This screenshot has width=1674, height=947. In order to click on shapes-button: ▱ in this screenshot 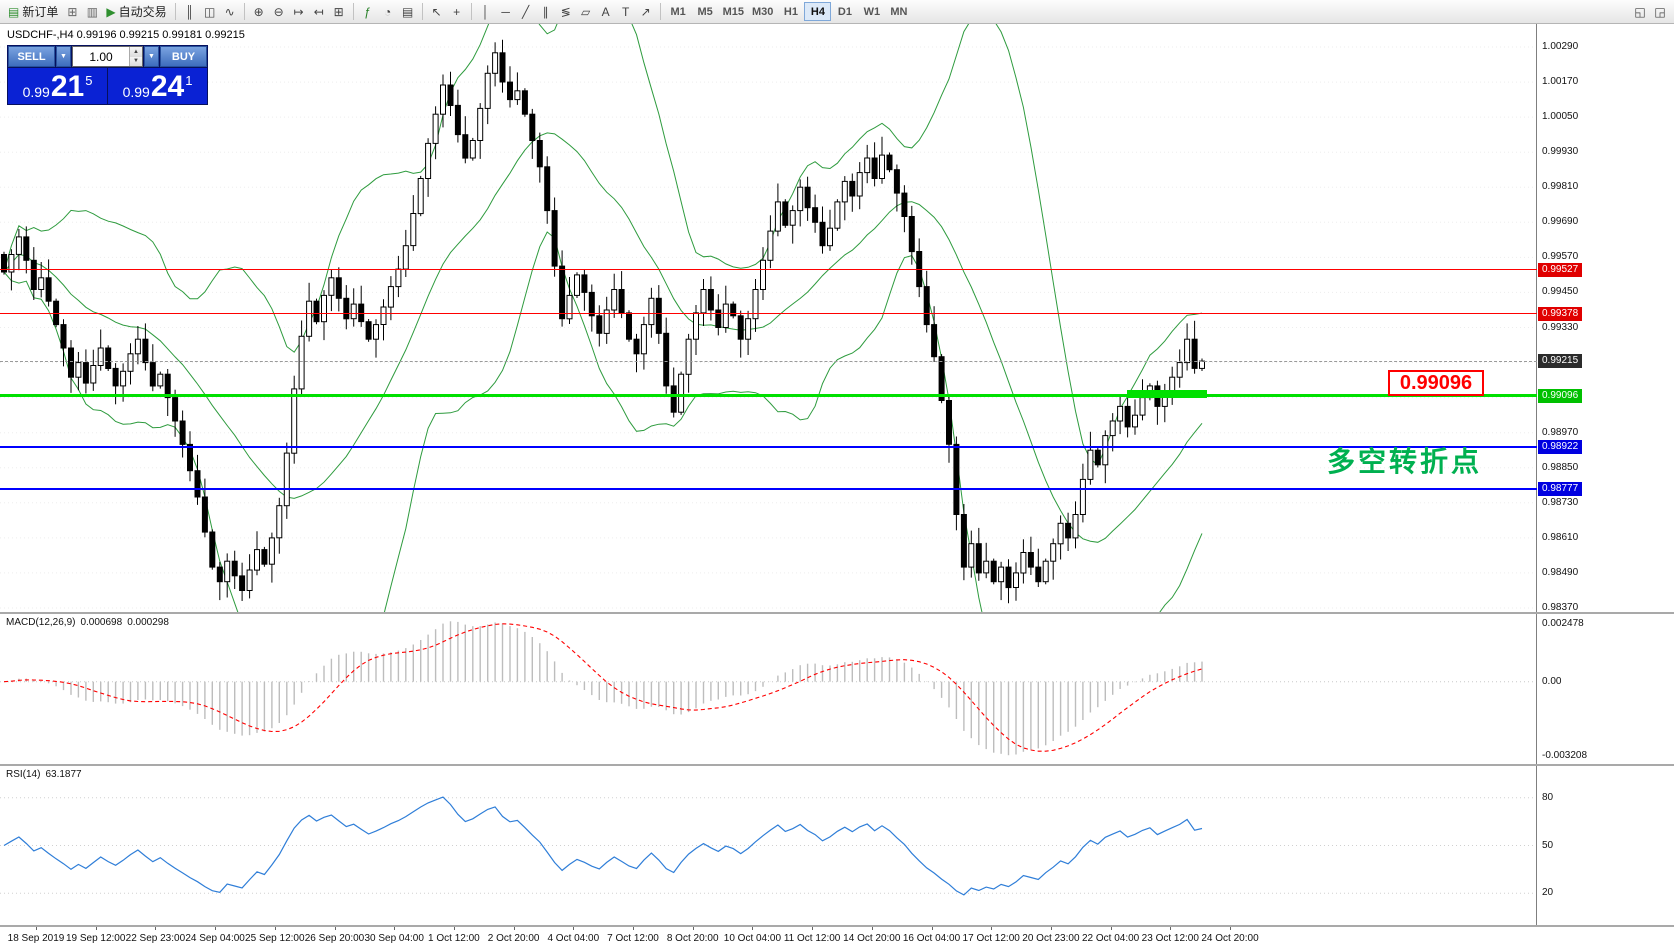, I will do `click(586, 12)`.